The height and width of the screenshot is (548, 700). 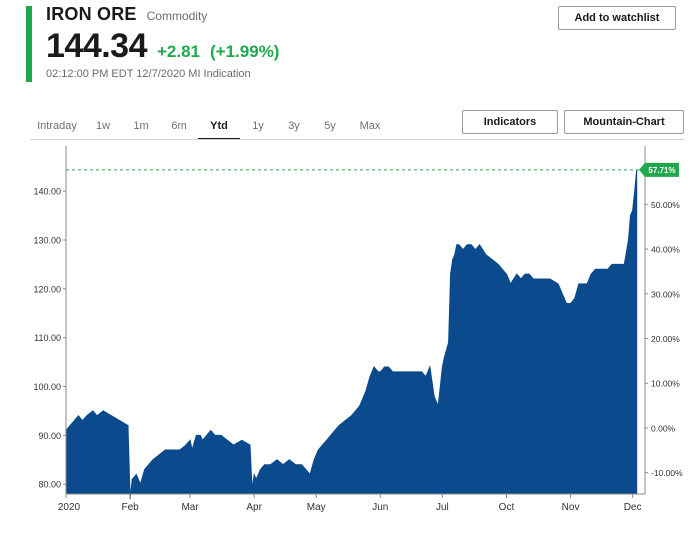 I want to click on x-tick-label: 2020, so click(x=69, y=507).